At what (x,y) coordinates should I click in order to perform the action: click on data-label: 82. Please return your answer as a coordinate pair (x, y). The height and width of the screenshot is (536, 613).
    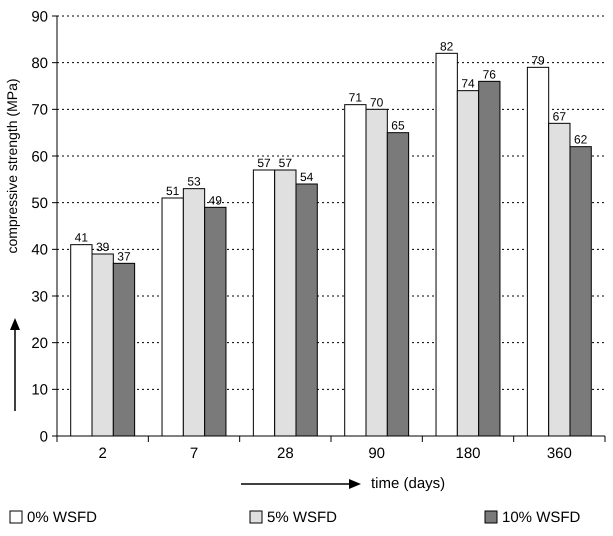
    Looking at the image, I should click on (447, 46).